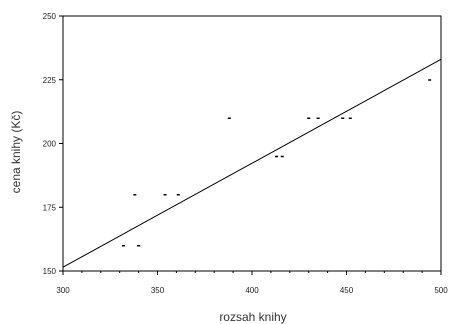 The height and width of the screenshot is (324, 451). I want to click on x-tick-label: 450, so click(347, 290).